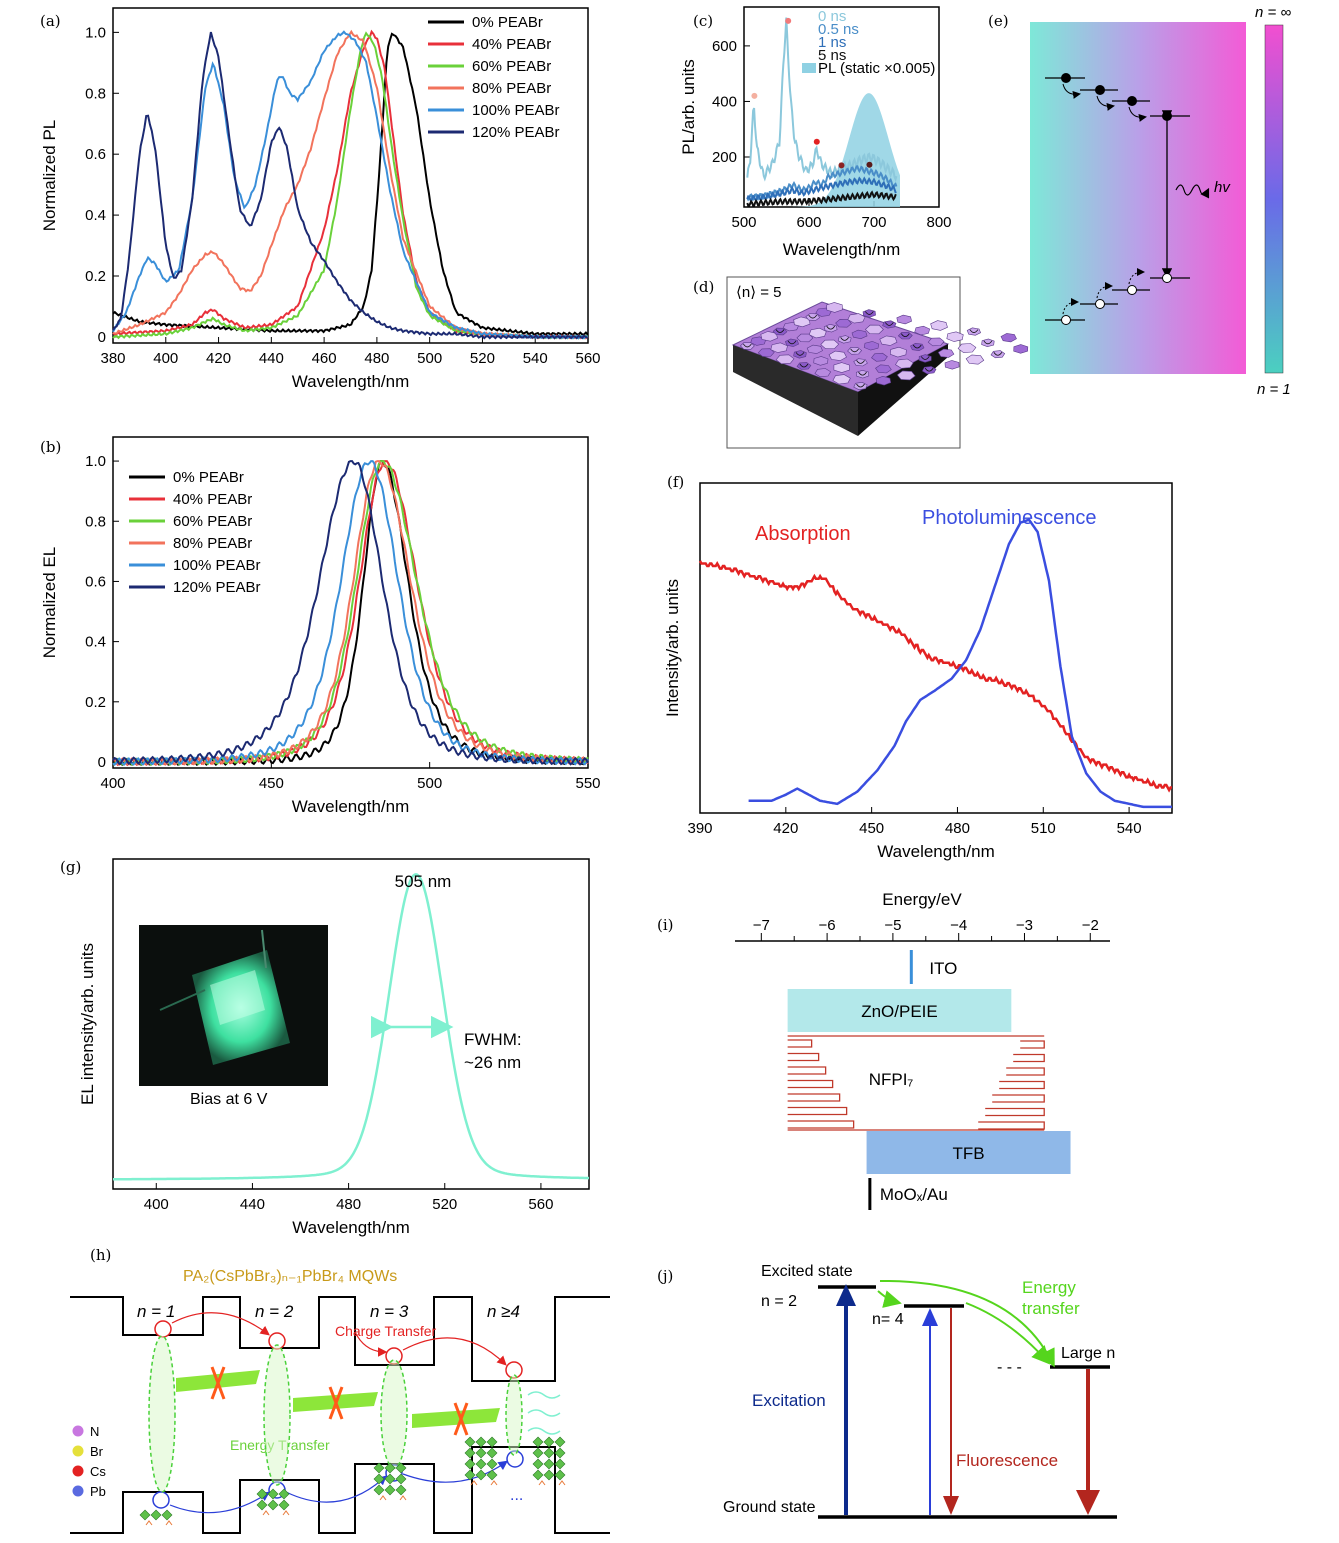 The width and height of the screenshot is (1339, 1543). Describe the element at coordinates (938, 222) in the screenshot. I see `x-tick-label-c: 800` at that location.